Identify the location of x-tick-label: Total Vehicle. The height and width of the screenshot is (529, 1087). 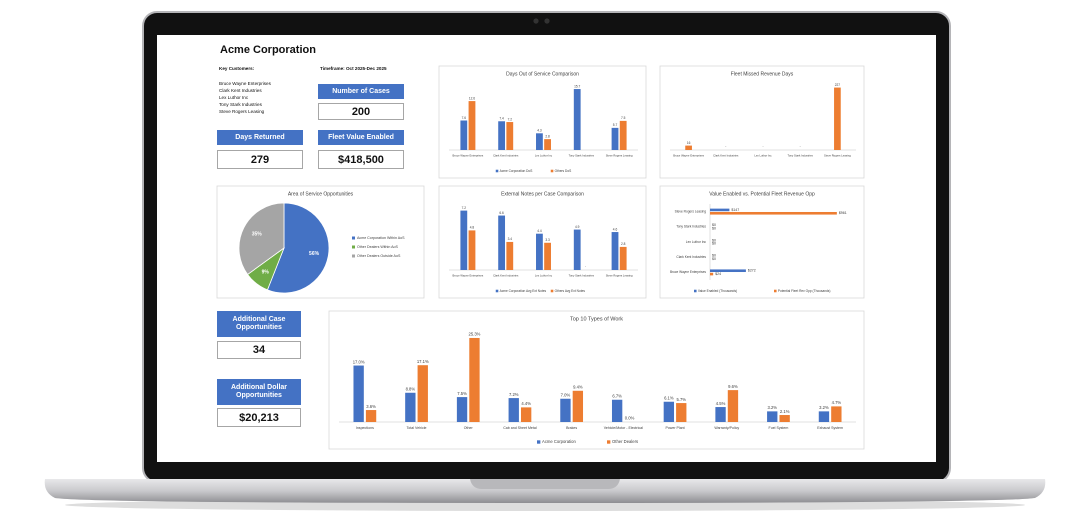
(417, 428).